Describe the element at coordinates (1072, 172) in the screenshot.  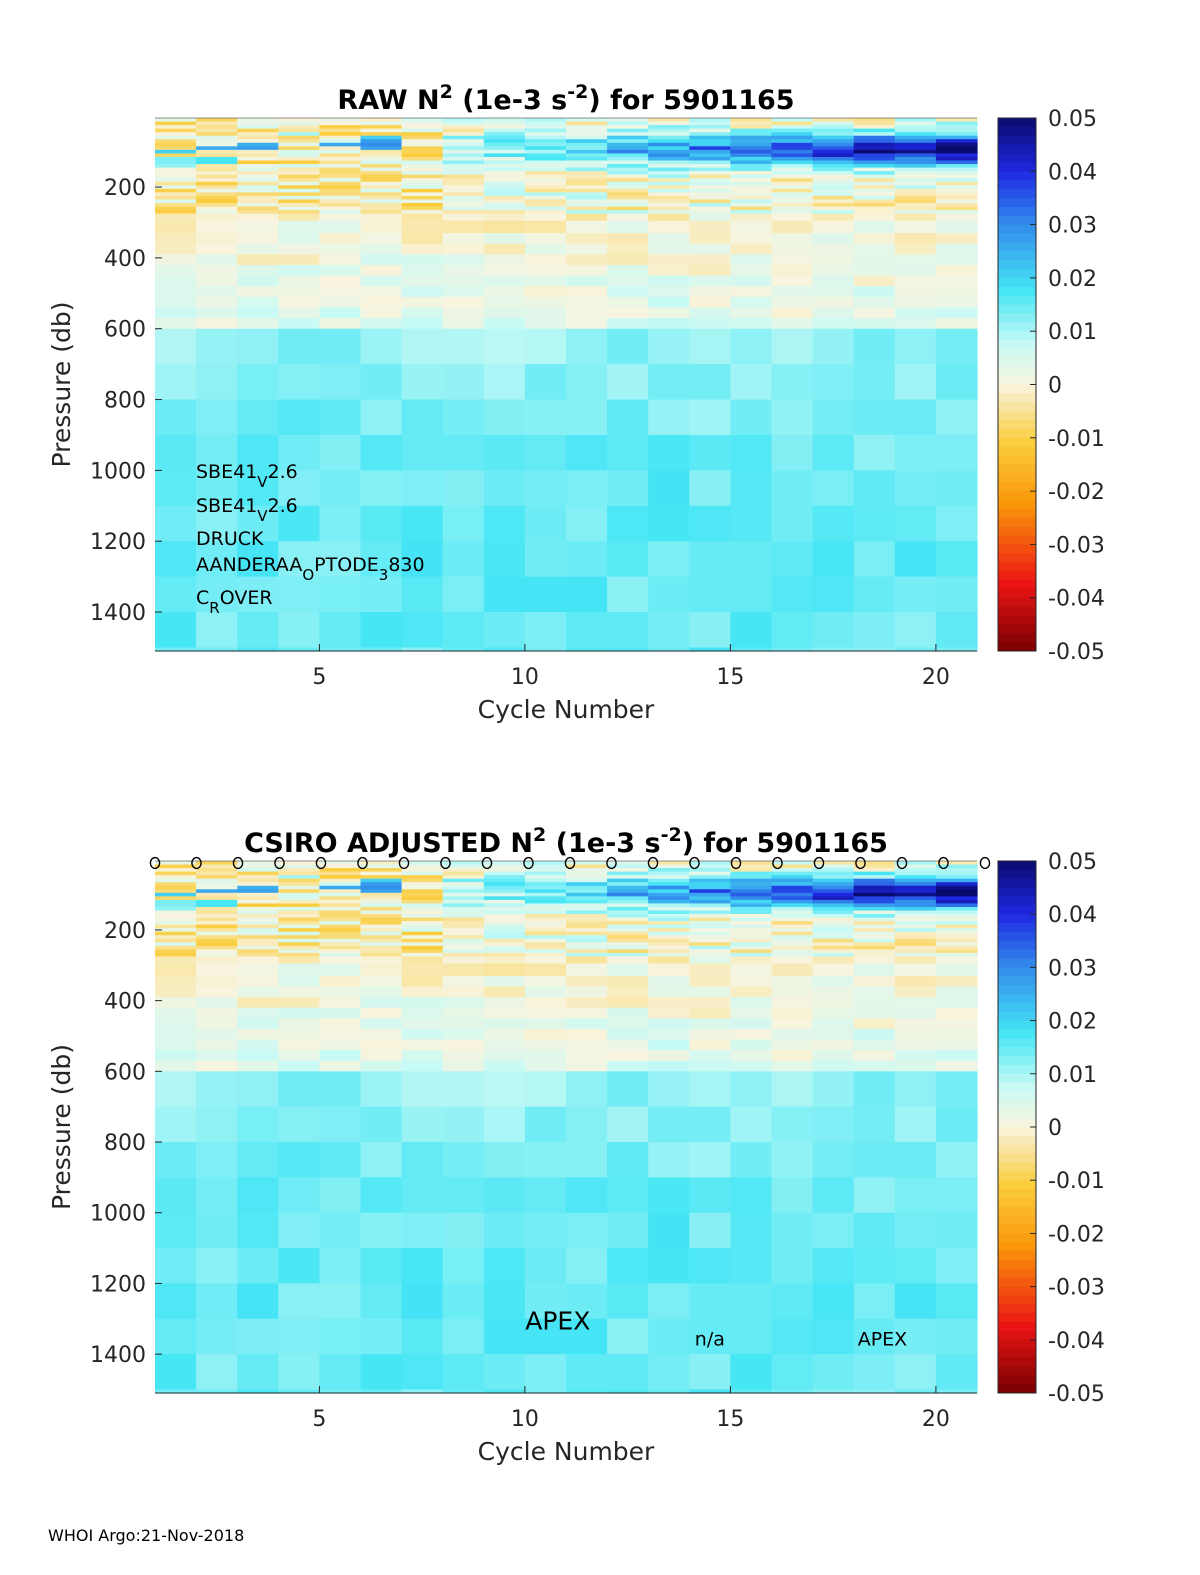
I see `colorbar-tick-label: 0.04` at that location.